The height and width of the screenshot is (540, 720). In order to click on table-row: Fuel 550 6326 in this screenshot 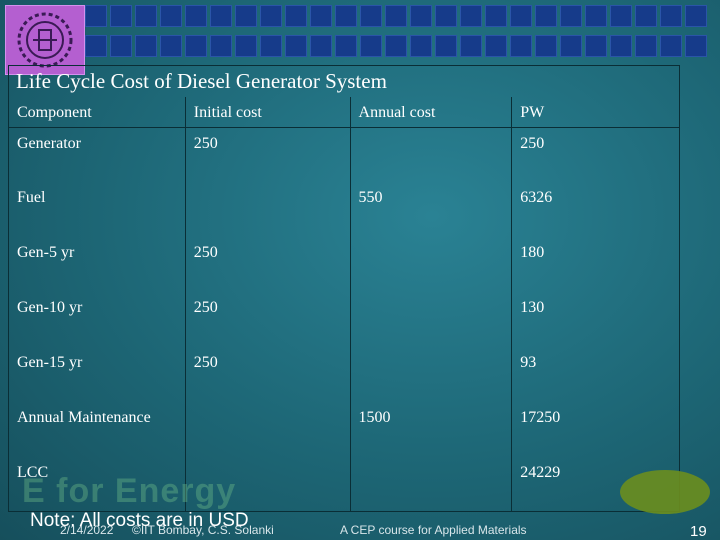, I will do `click(344, 209)`.